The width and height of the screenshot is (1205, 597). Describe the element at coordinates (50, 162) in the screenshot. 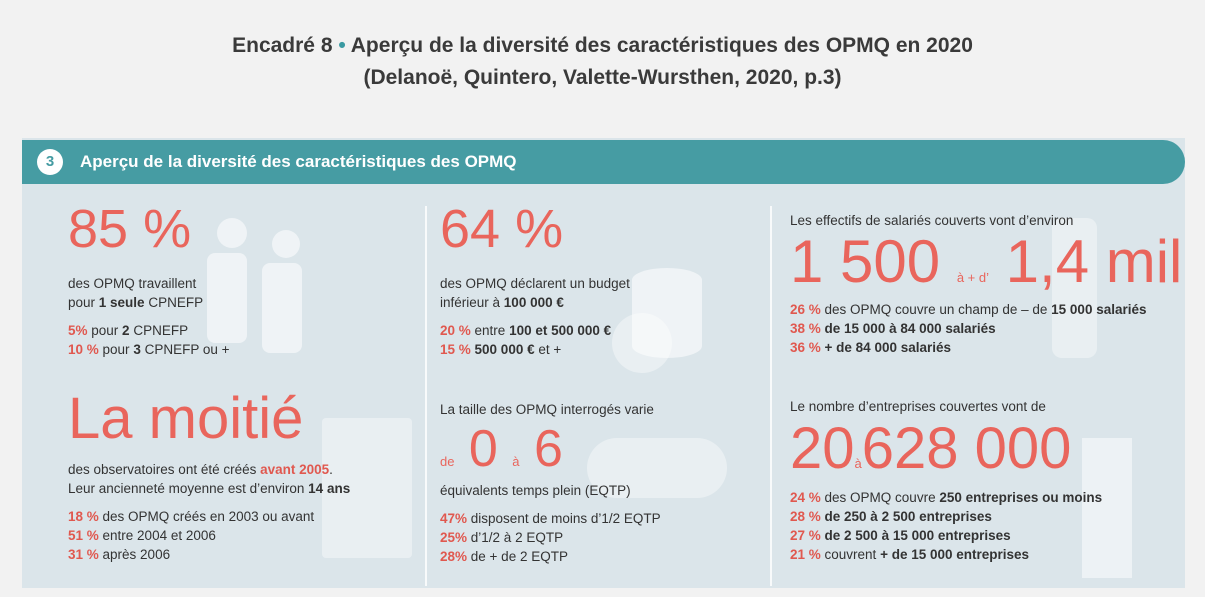

I see `section-number: 3` at that location.